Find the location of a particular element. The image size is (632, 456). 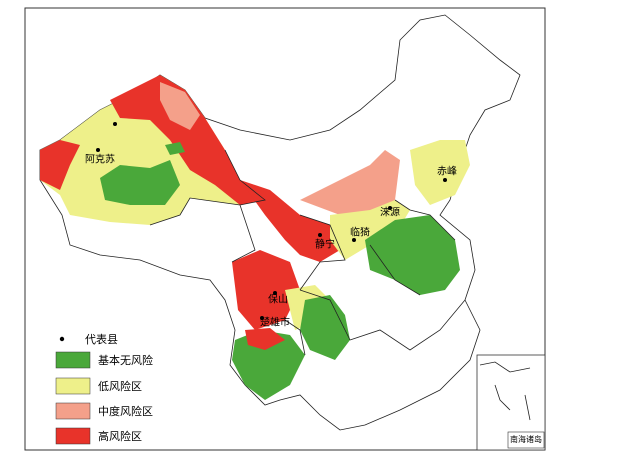

legend-dot is located at coordinates (62, 339).